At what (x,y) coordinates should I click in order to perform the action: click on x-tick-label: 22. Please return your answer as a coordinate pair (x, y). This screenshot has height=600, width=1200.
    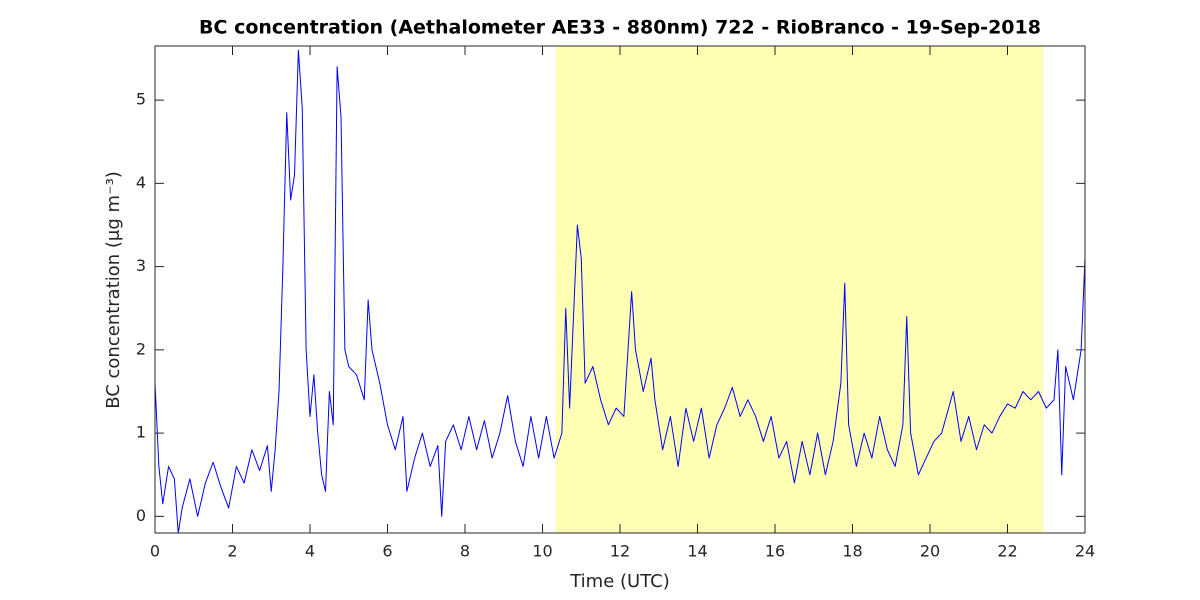
    Looking at the image, I should click on (1007, 551).